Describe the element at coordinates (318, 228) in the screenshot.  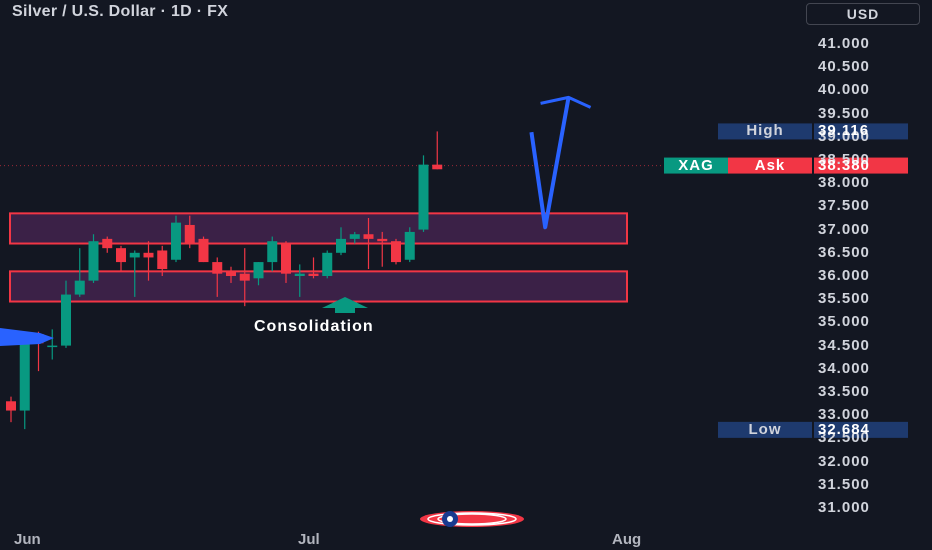
I see `zone-upper` at that location.